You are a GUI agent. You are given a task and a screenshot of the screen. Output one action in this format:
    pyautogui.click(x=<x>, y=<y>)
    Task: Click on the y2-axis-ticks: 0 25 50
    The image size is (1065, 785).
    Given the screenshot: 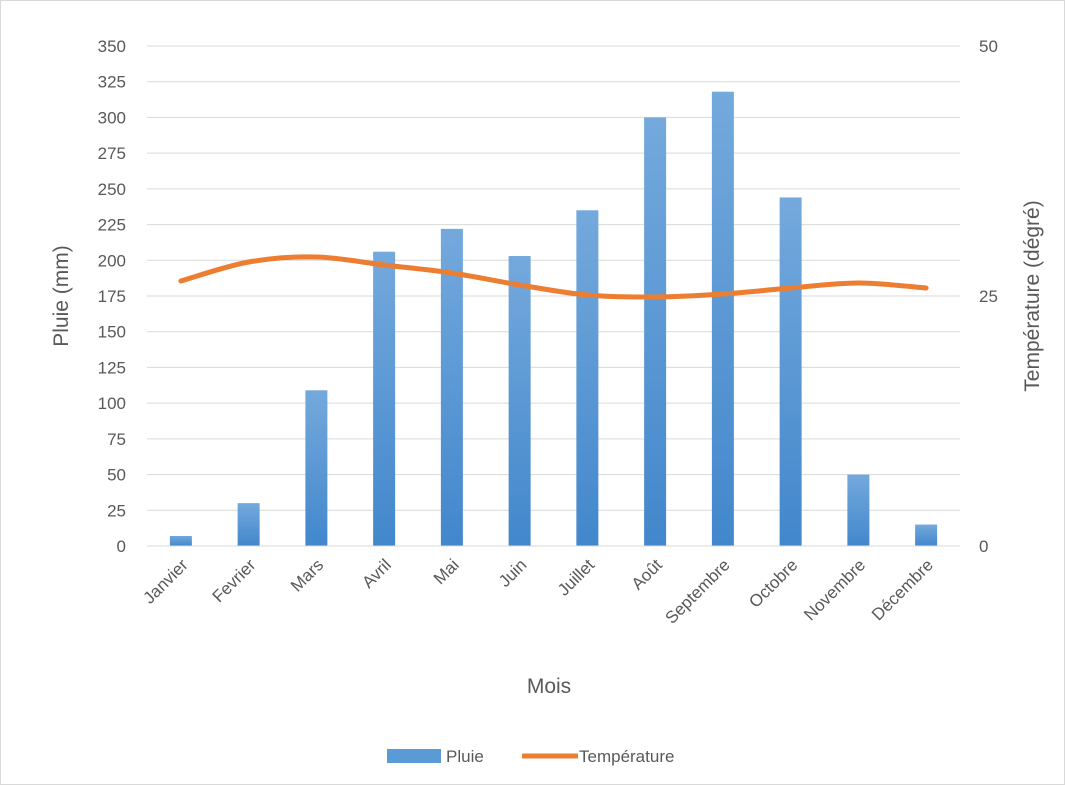 What is the action you would take?
    pyautogui.click(x=988, y=296)
    